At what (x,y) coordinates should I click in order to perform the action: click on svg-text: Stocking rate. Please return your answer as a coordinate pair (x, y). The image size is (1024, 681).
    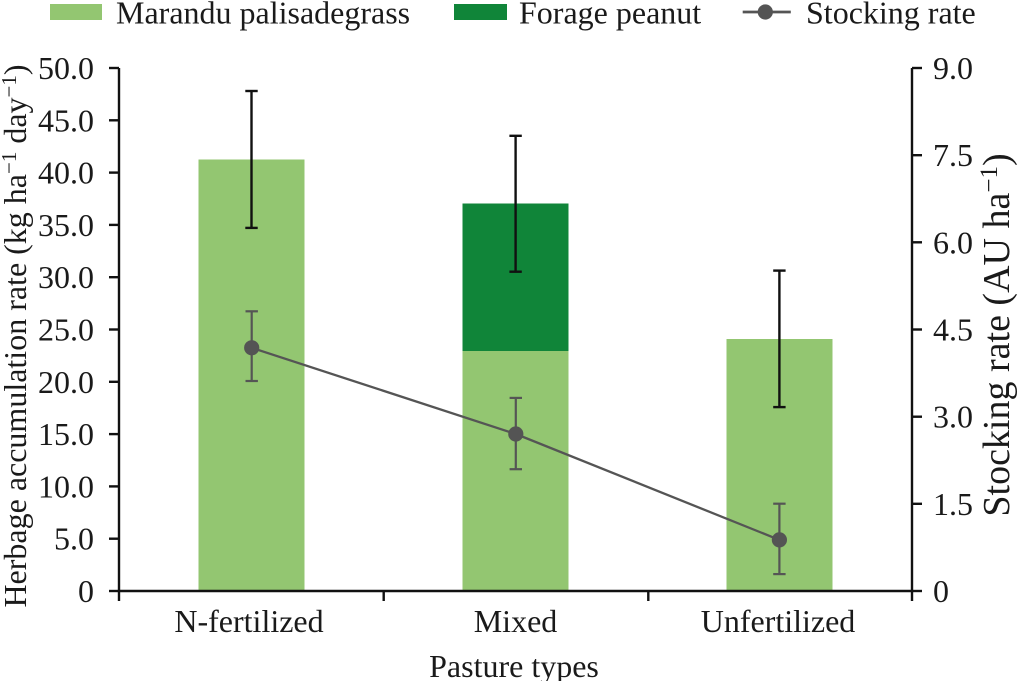
    Looking at the image, I should click on (891, 15).